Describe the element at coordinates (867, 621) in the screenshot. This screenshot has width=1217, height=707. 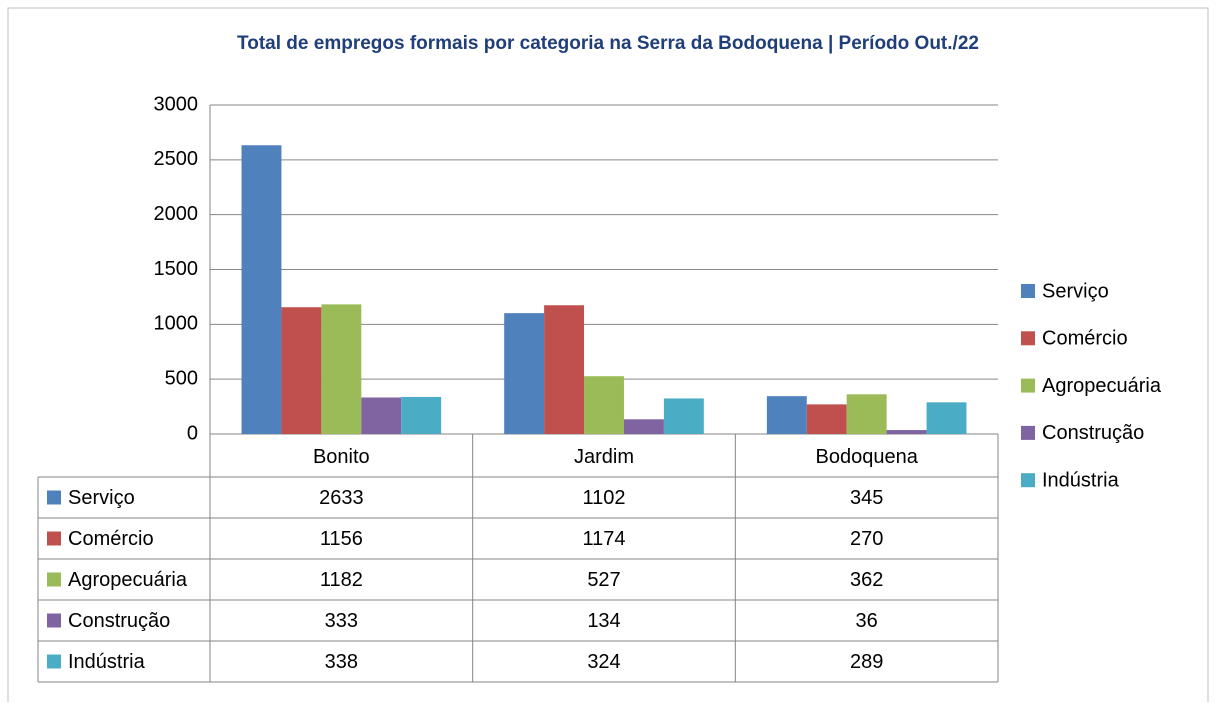
I see `table-cell: 36` at that location.